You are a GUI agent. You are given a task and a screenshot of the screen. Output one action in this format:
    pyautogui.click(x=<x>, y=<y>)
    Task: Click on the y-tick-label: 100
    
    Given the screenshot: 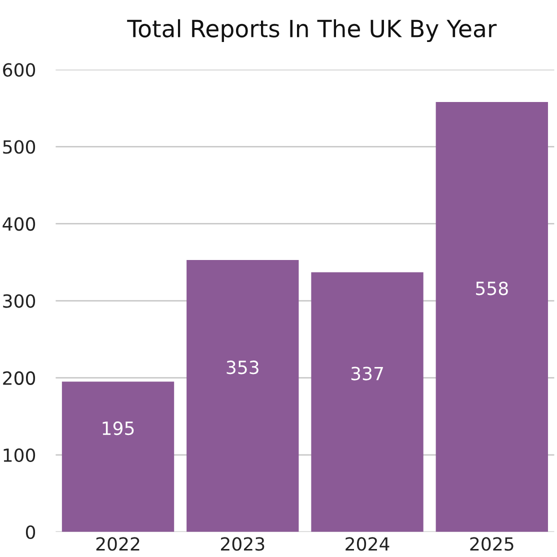 What is the action you would take?
    pyautogui.click(x=20, y=455)
    